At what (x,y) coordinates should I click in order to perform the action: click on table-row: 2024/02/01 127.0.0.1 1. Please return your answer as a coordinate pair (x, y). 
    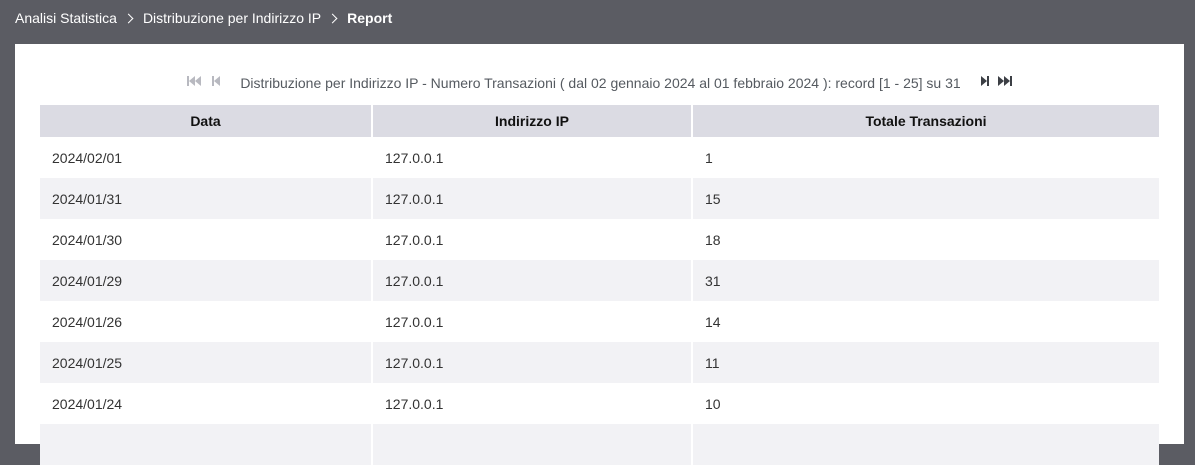
    Looking at the image, I should click on (599, 157).